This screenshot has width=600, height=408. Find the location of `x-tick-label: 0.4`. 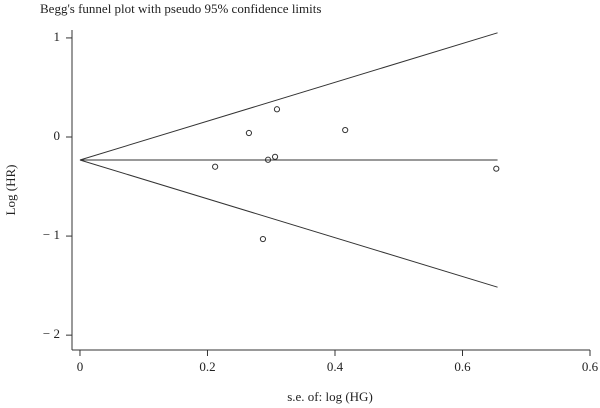

x-tick-label: 0.4 is located at coordinates (335, 366).